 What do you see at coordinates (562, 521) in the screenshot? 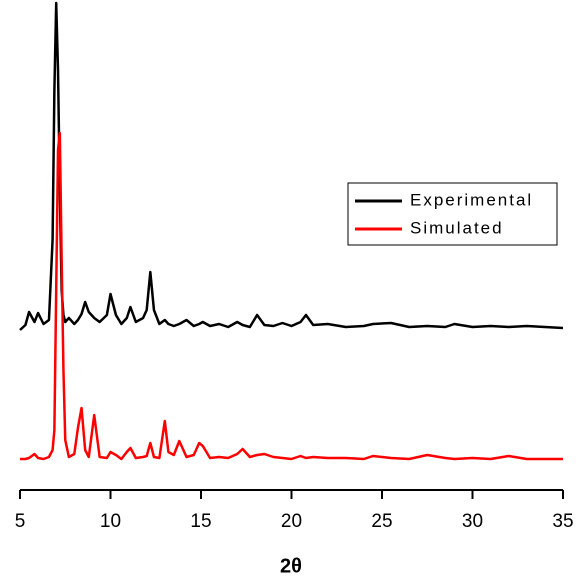
I see `x-tick-label: 35` at bounding box center [562, 521].